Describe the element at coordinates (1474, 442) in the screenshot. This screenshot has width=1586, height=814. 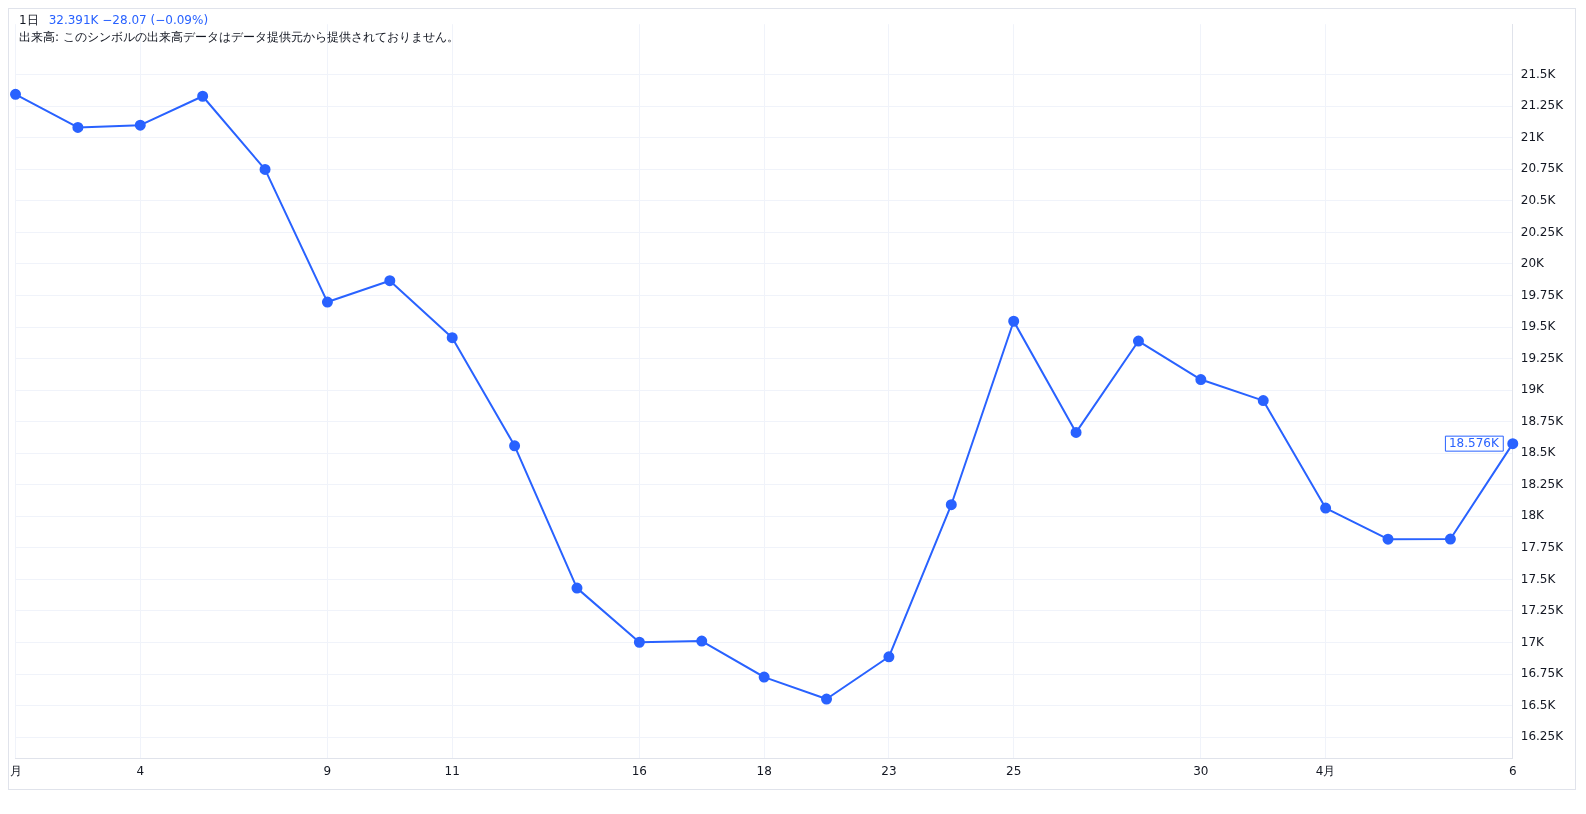
I see `annotation: 18.576K` at that location.